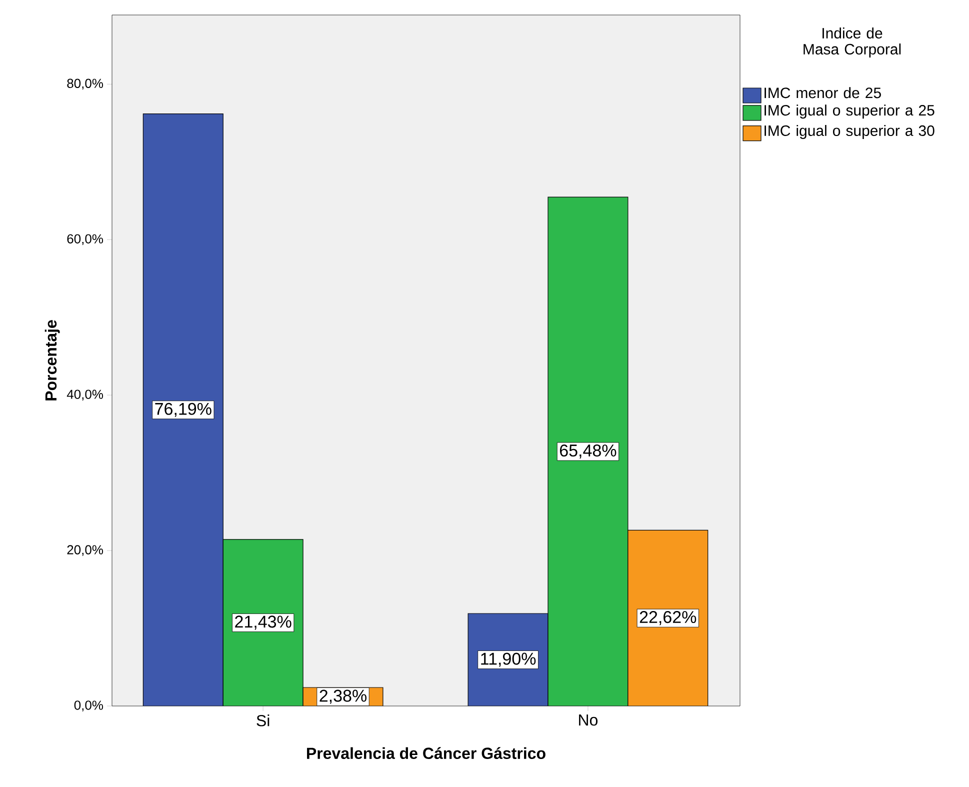 Image resolution: width=969 pixels, height=787 pixels. I want to click on x-tick-label: No, so click(588, 720).